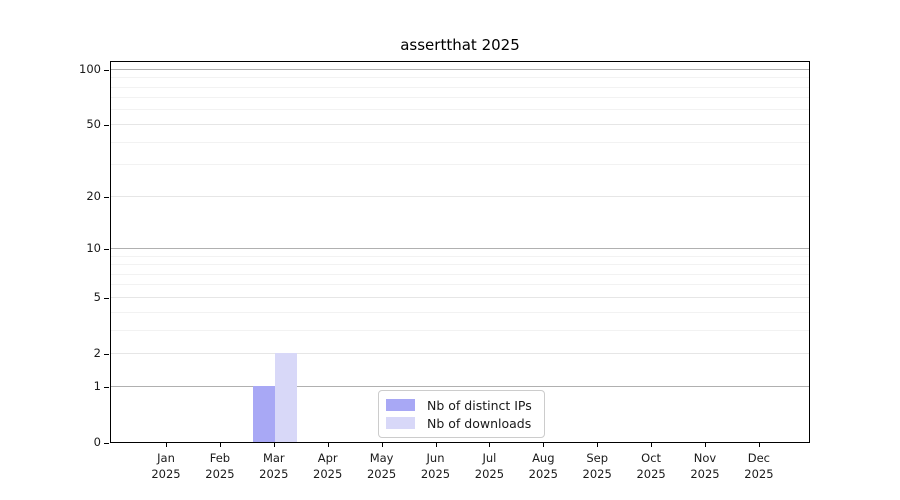  Describe the element at coordinates (263, 414) in the screenshot. I see `bar-nb-of-distinct-ips` at that location.